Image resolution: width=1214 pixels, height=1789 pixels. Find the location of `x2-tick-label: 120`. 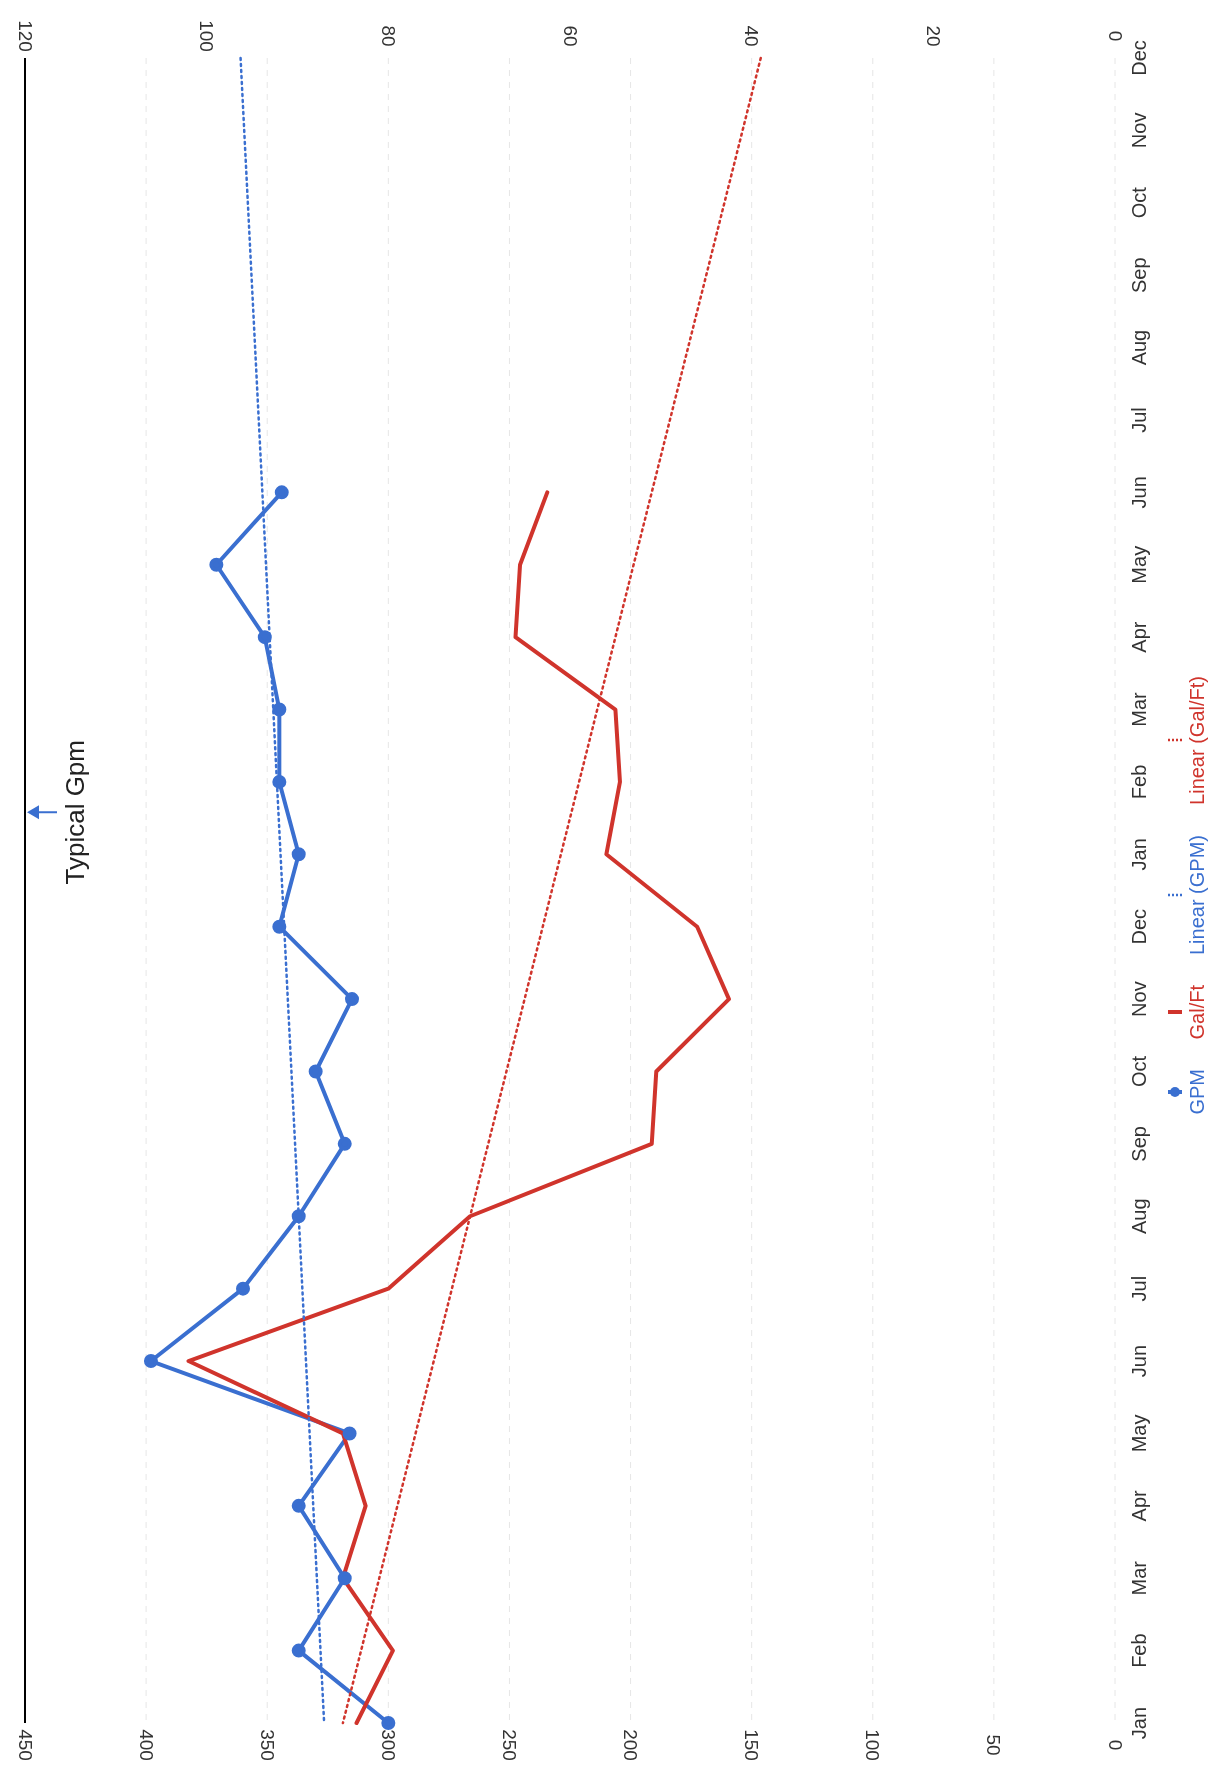

x2-tick-label: 120 is located at coordinates (25, 36).